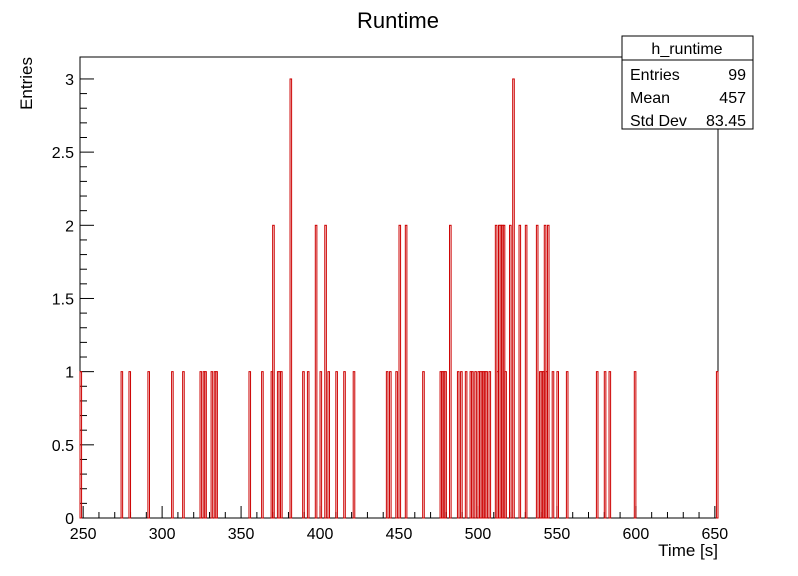 Image resolution: width=798 pixels, height=576 pixels. I want to click on y-tick-label: 1.5, so click(63, 299).